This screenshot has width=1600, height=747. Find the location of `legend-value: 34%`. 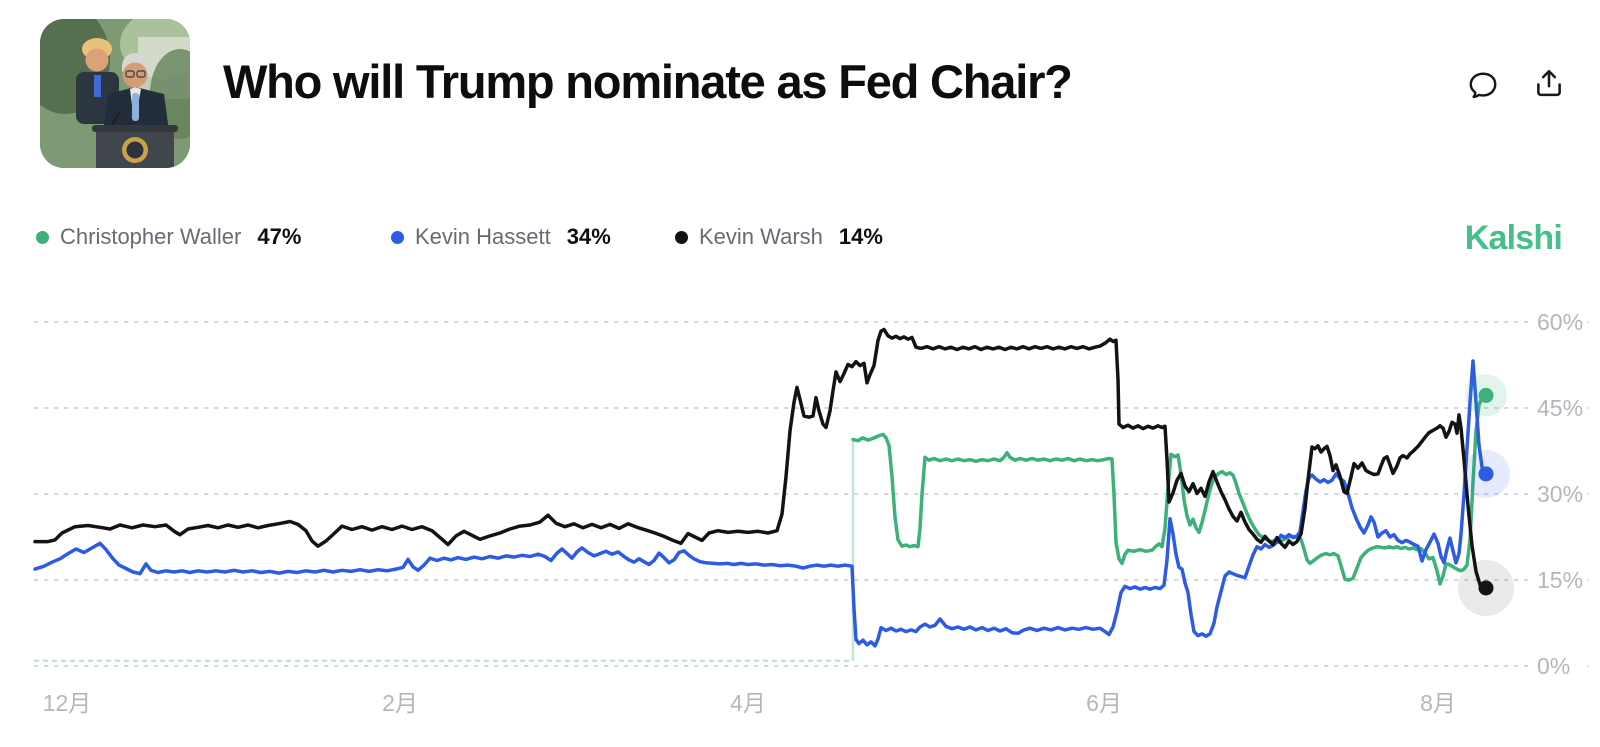

legend-value: 34% is located at coordinates (588, 236).